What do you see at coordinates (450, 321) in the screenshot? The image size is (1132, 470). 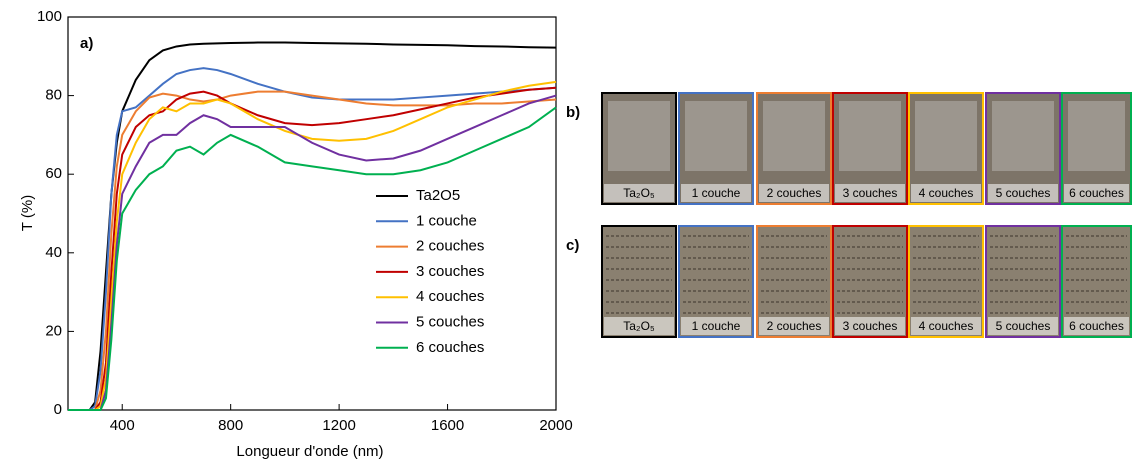 I see `legend-label: 5 couches` at bounding box center [450, 321].